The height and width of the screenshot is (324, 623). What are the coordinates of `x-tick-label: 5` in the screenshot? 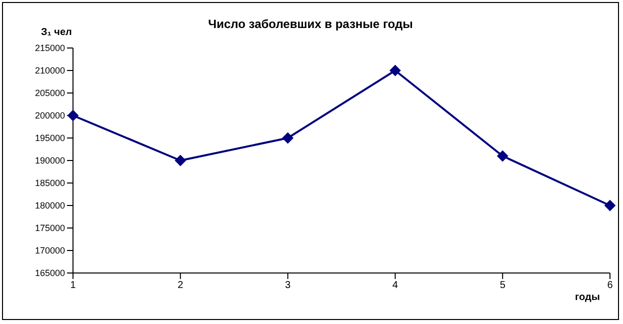 It's located at (503, 286).